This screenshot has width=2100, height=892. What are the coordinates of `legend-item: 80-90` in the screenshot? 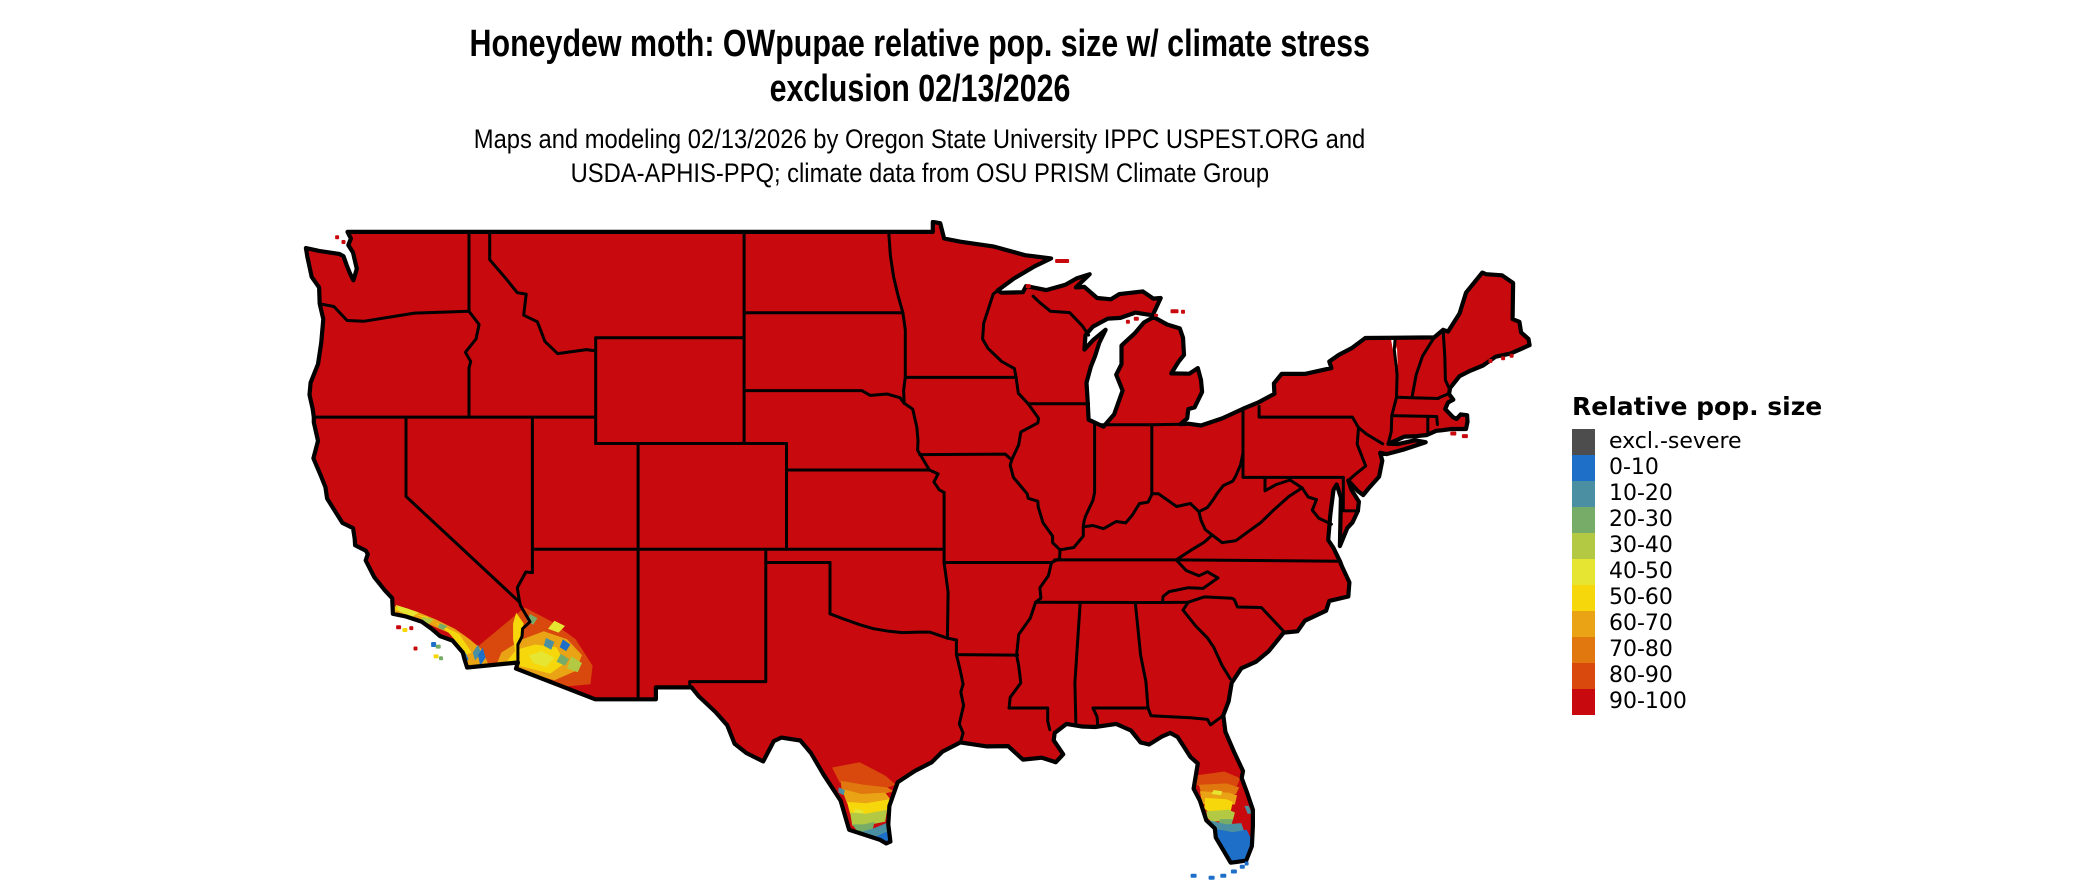 It's located at (1657, 676).